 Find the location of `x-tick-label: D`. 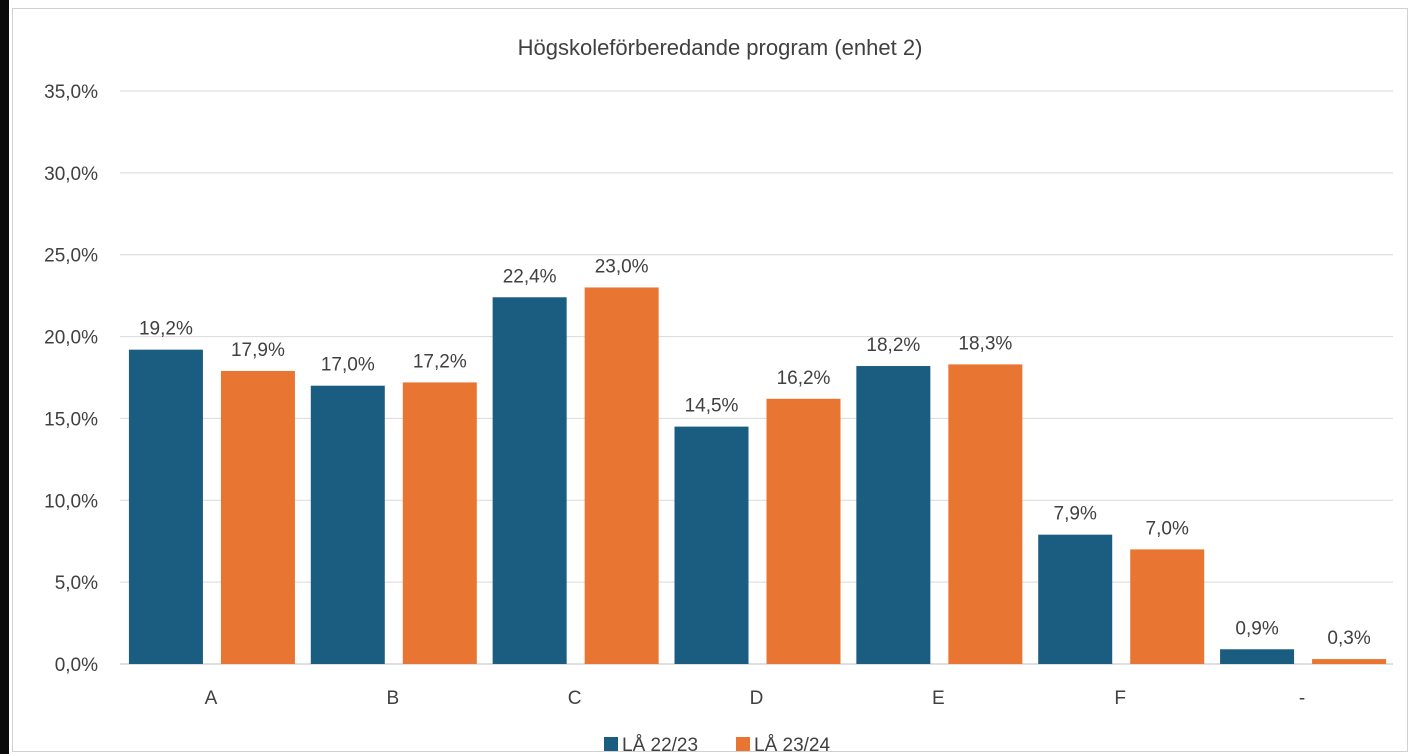

x-tick-label: D is located at coordinates (757, 698).